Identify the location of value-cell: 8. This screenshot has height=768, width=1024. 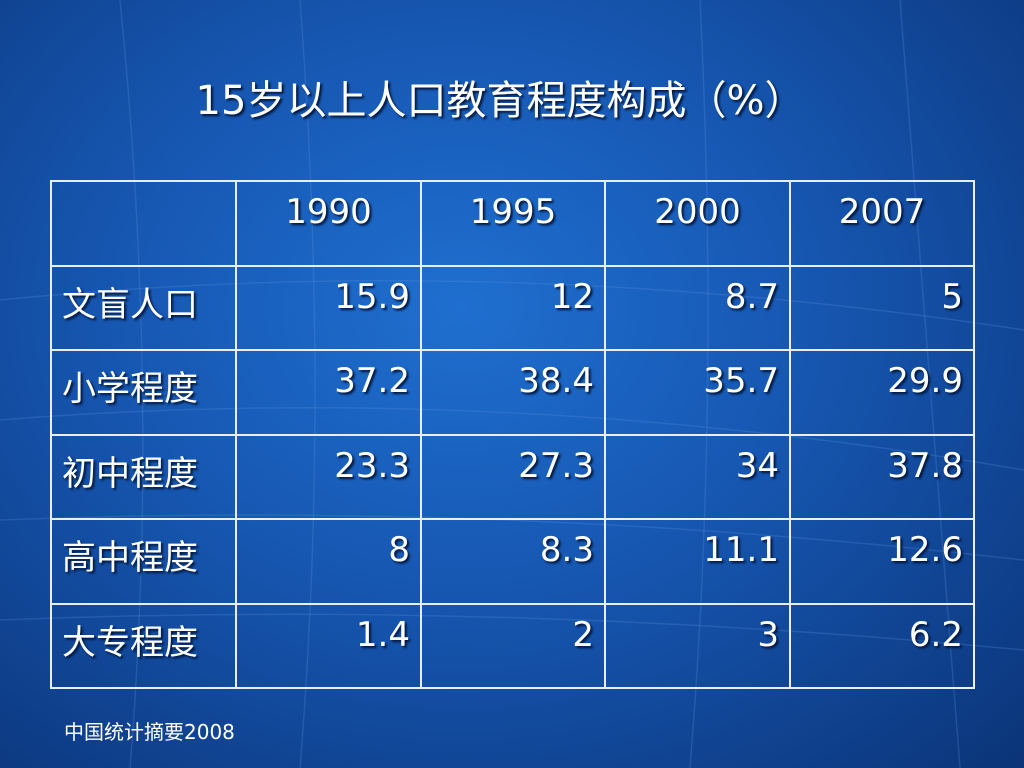
(328, 561).